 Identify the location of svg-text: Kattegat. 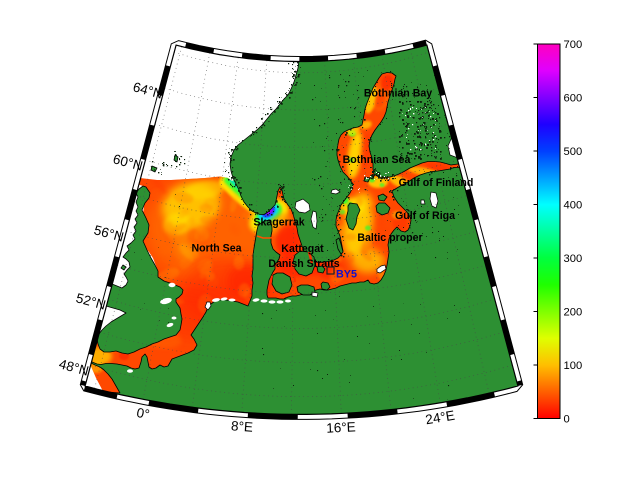
(302, 249).